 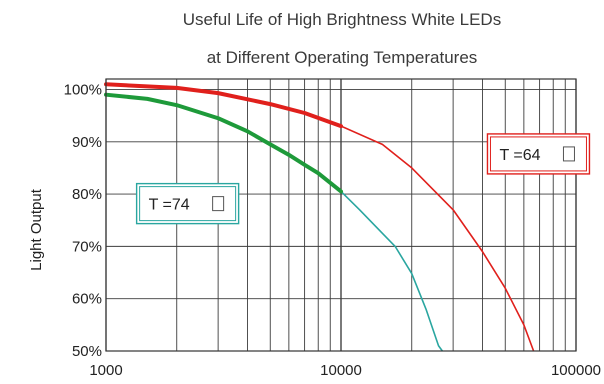 I want to click on series-2-measured-line, so click(x=223, y=143).